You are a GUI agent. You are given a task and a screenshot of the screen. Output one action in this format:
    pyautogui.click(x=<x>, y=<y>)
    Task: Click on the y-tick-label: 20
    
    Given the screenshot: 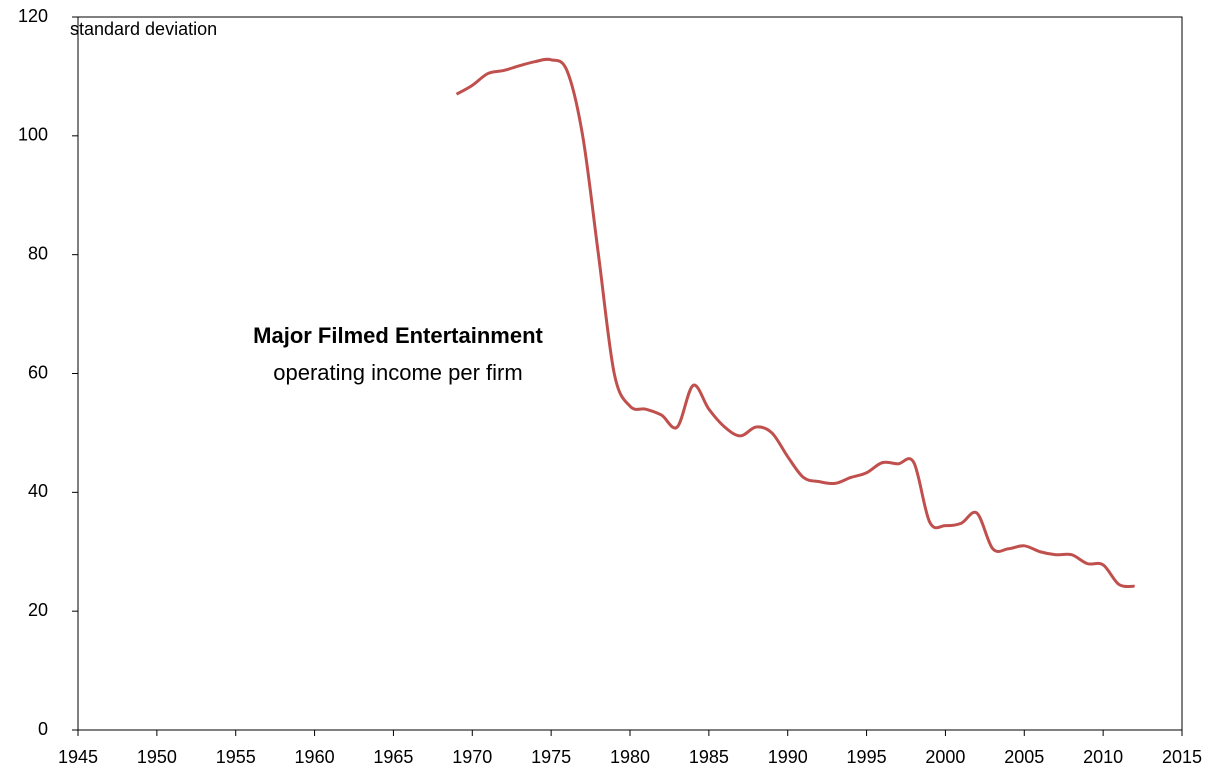 What is the action you would take?
    pyautogui.click(x=38, y=610)
    